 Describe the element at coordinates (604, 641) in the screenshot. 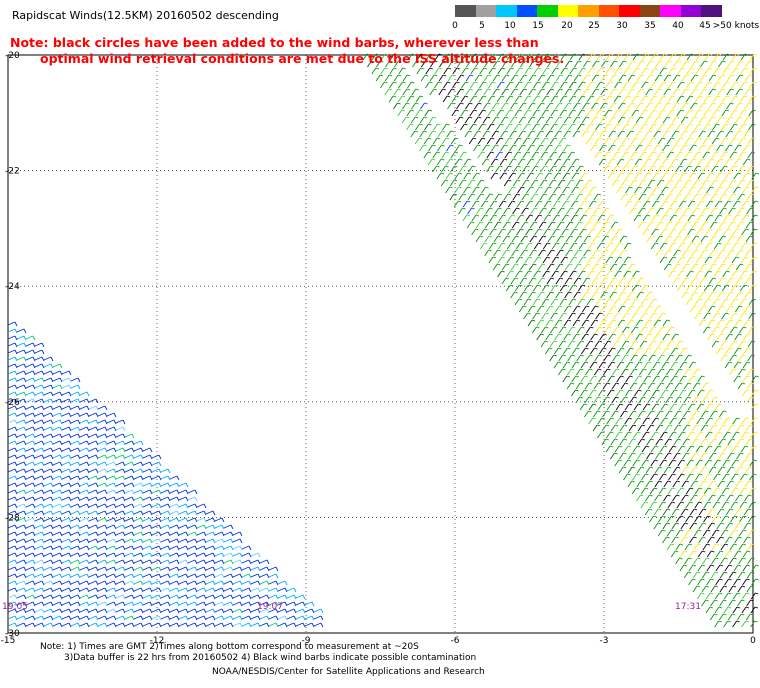

I see `x-tick-label: -3` at that location.